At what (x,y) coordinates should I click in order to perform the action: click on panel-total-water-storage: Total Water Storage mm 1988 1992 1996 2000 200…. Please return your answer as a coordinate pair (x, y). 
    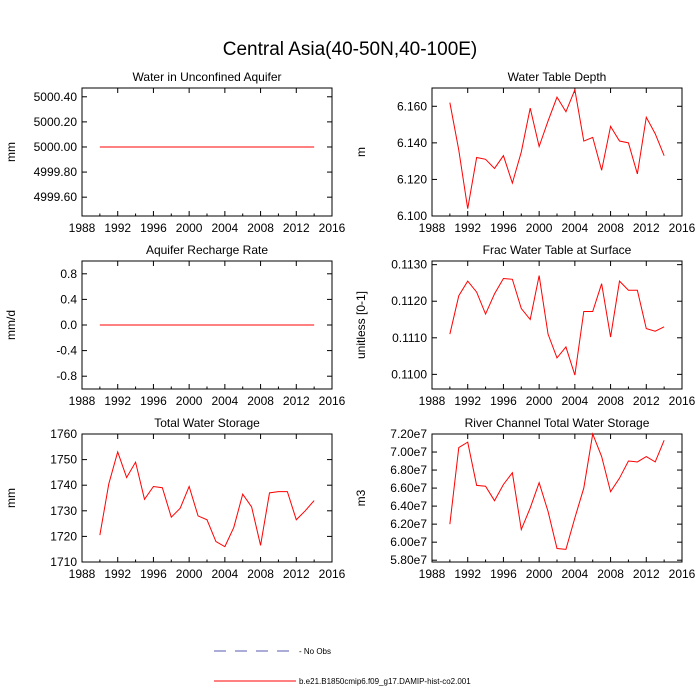
    Looking at the image, I should click on (175, 498).